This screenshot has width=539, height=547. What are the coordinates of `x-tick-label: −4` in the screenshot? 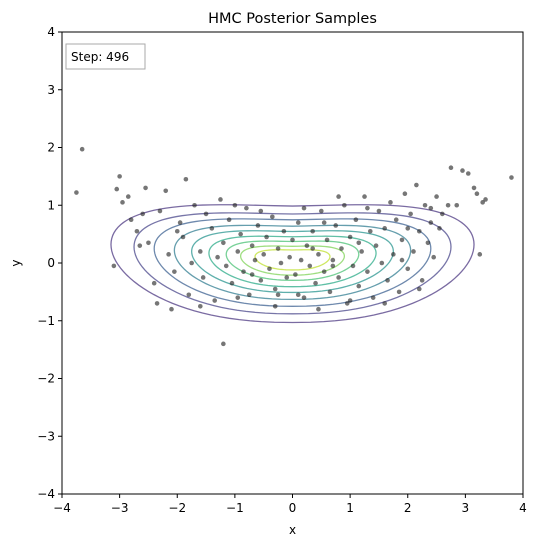 It's located at (62, 508).